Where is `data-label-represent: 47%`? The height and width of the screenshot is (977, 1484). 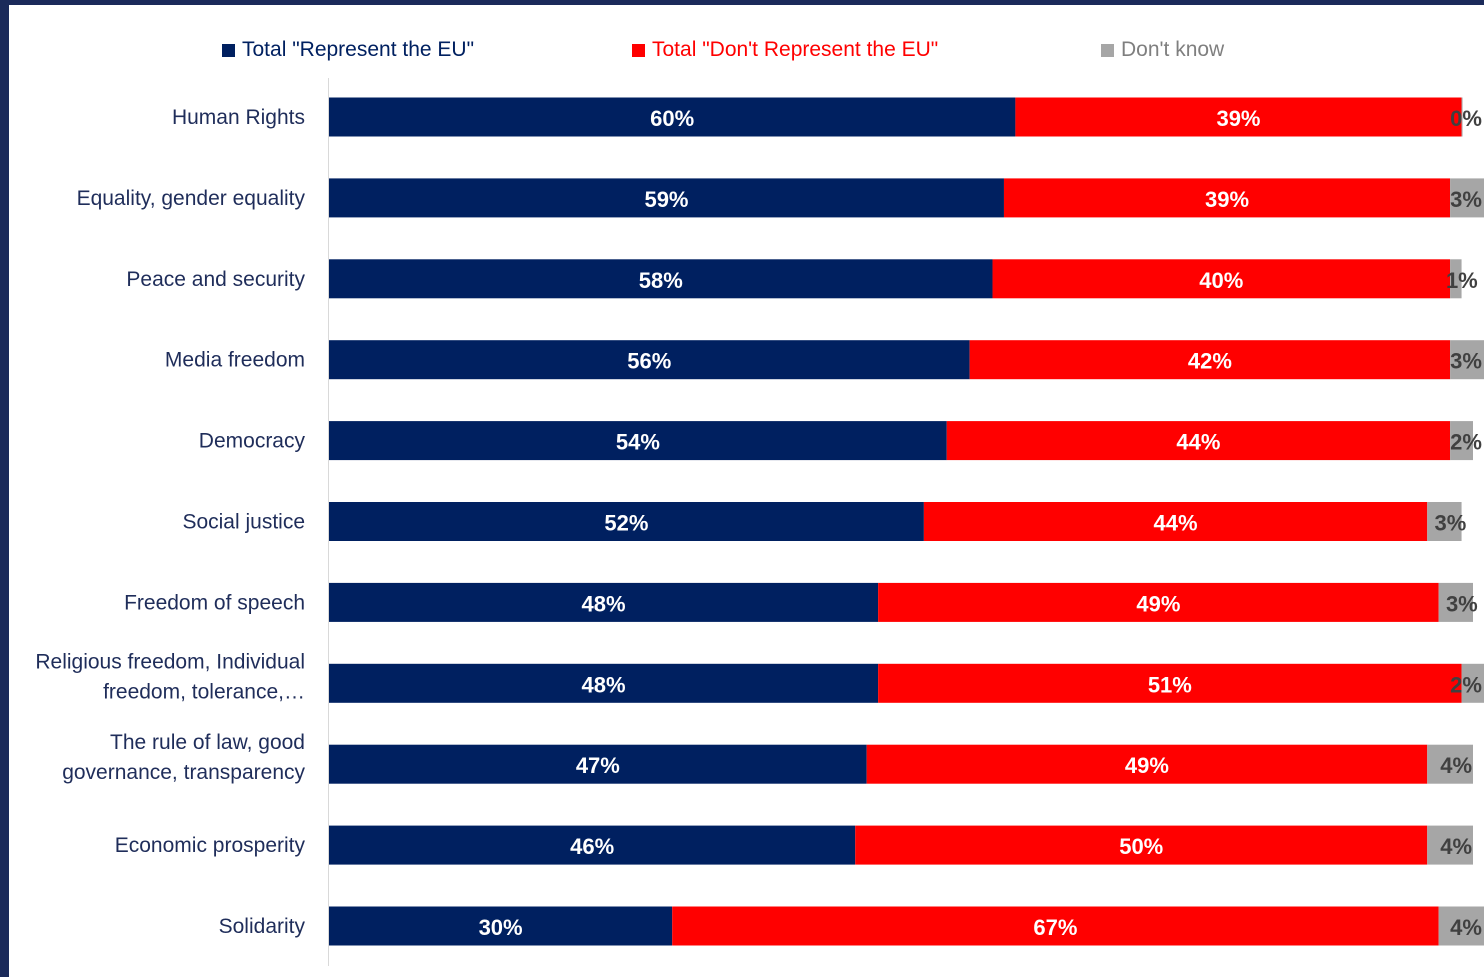
data-label-represent: 47% is located at coordinates (598, 765).